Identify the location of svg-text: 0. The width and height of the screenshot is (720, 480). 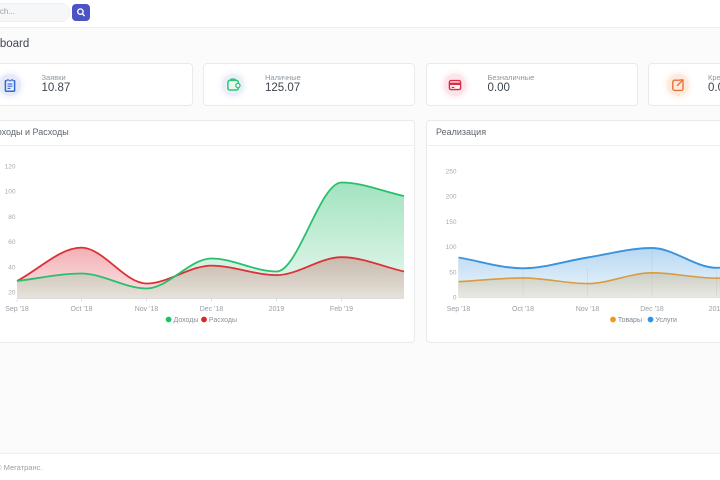
(454, 298).